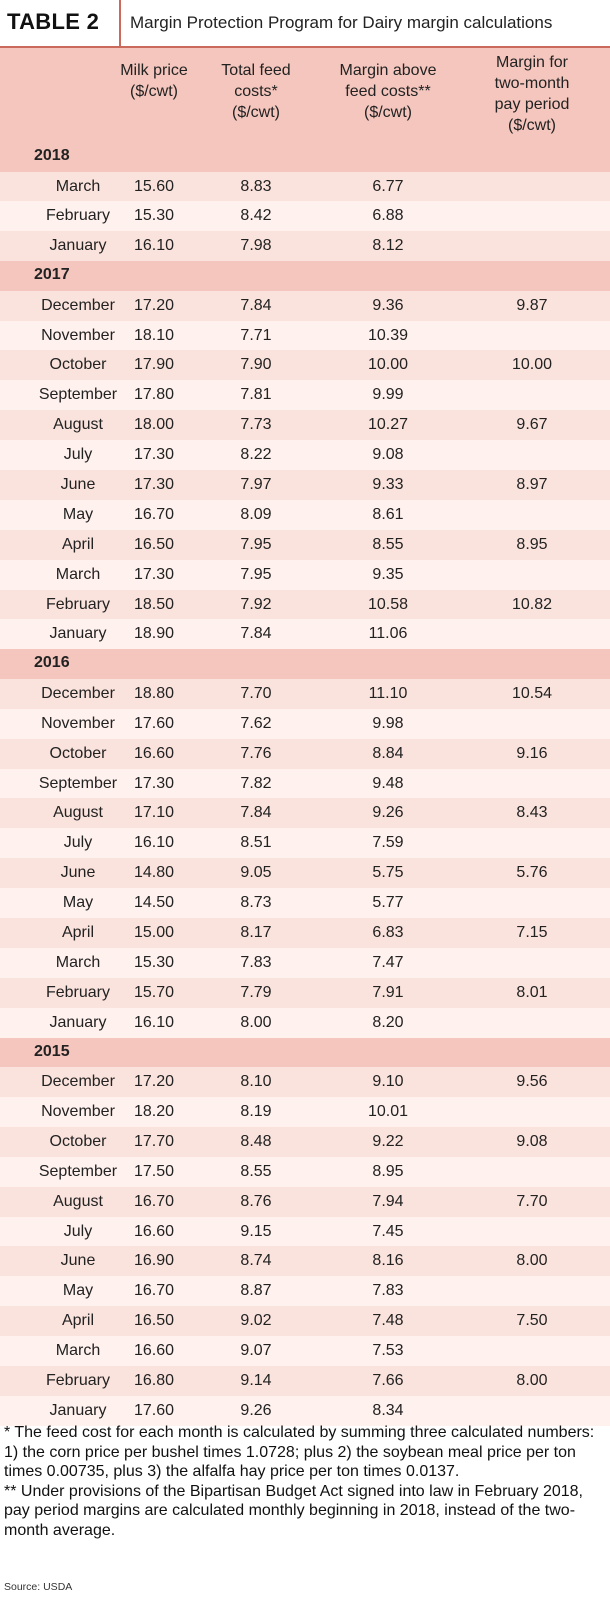 This screenshot has width=610, height=1597. What do you see at coordinates (388, 753) in the screenshot?
I see `margin-cell: 8.84` at bounding box center [388, 753].